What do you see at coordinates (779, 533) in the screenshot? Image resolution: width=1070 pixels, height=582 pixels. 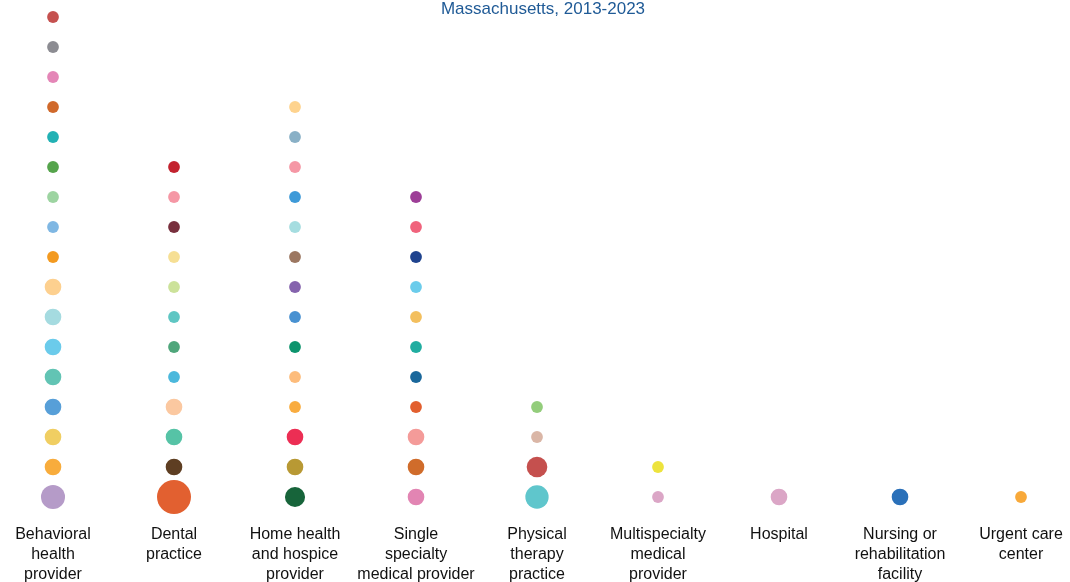 I see `x-tick-label: Hospital` at bounding box center [779, 533].